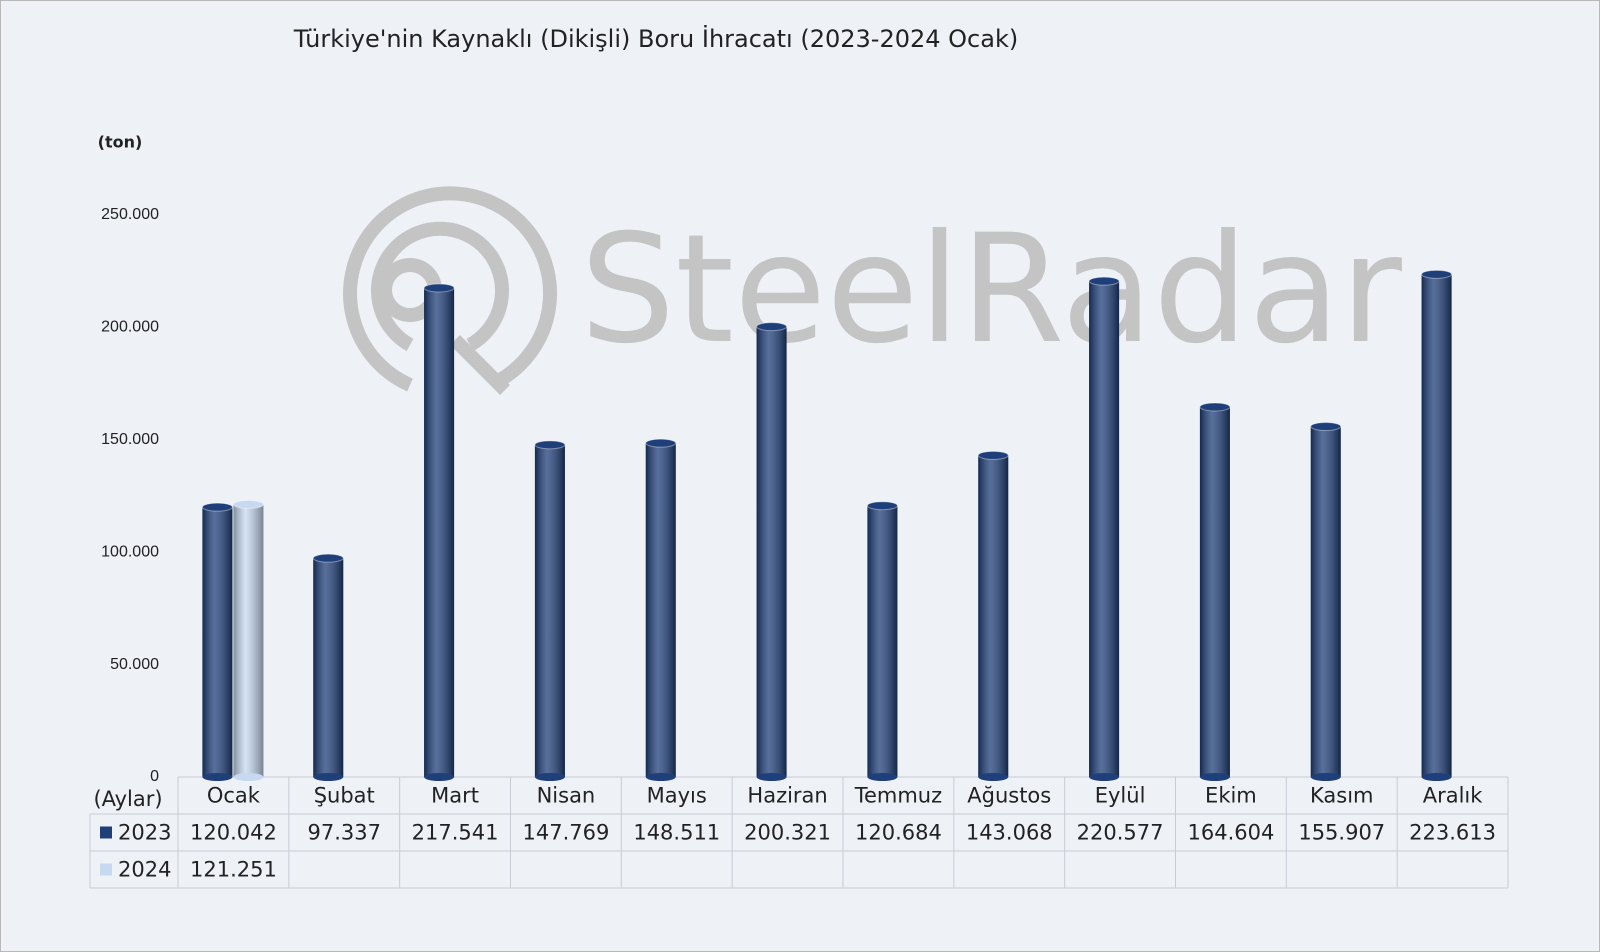 Image resolution: width=1600 pixels, height=952 pixels. Describe the element at coordinates (1453, 796) in the screenshot. I see `x-tick-label: Aralık` at that location.